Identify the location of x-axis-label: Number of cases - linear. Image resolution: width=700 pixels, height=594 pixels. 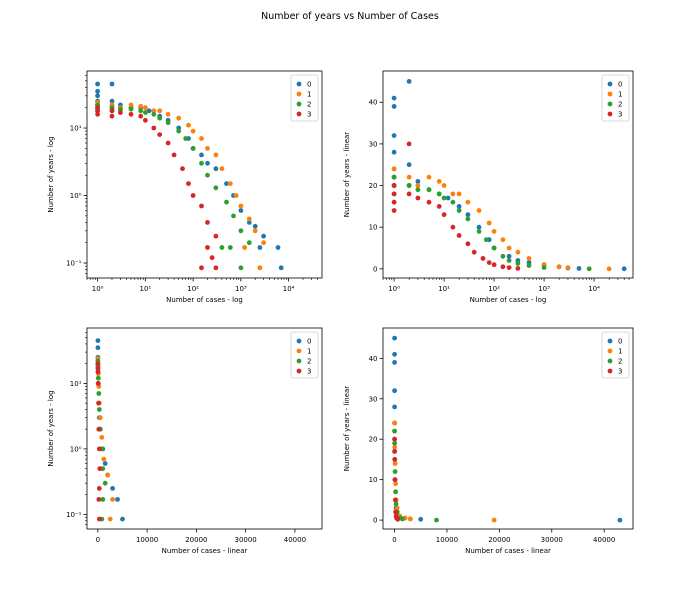
(508, 551).